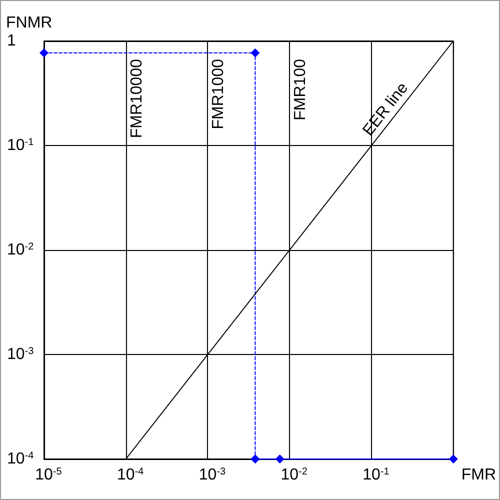  Describe the element at coordinates (301, 89) in the screenshot. I see `ref-line-label: FMR100` at that location.